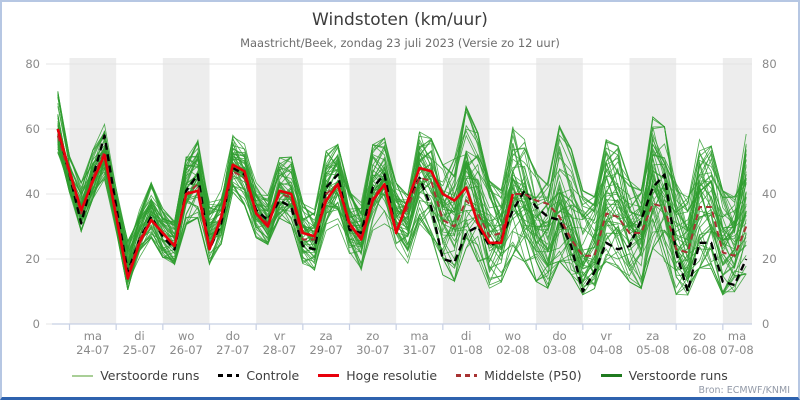 The image size is (800, 400). I want to click on legend-label: Controle, so click(273, 375).